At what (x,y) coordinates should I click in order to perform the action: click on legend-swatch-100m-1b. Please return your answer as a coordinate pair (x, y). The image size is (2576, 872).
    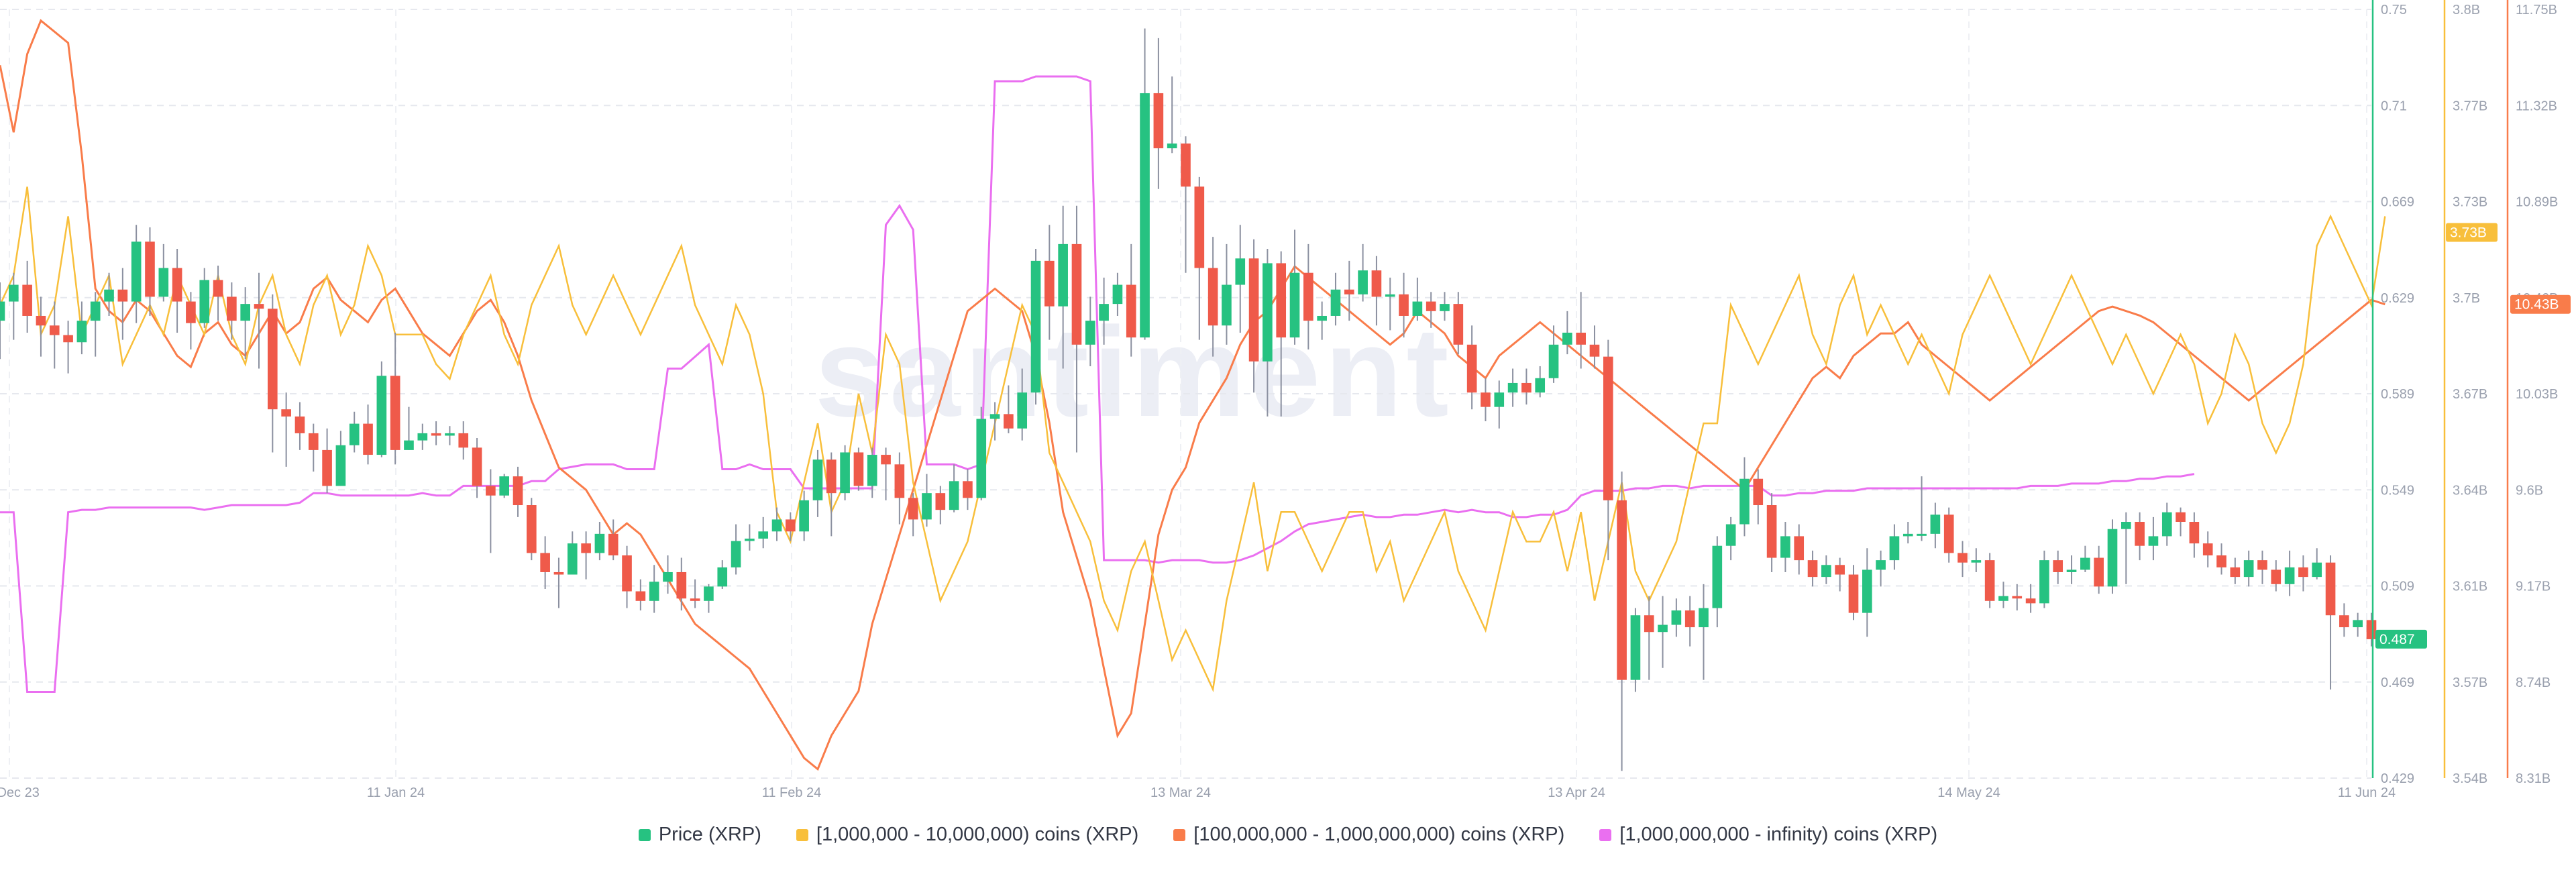
    Looking at the image, I should click on (1179, 834).